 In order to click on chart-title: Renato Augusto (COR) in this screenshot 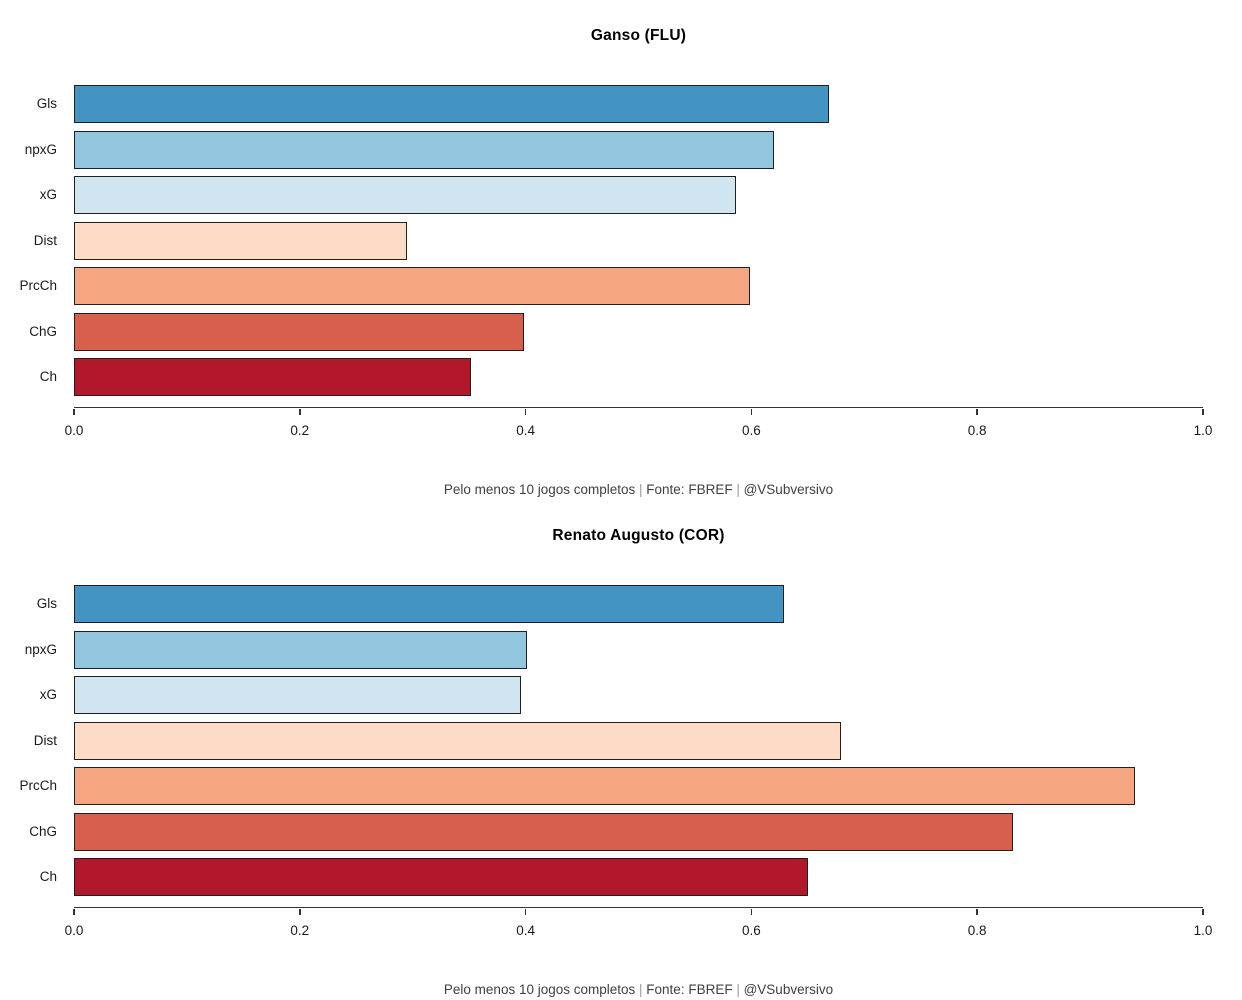, I will do `click(638, 535)`.